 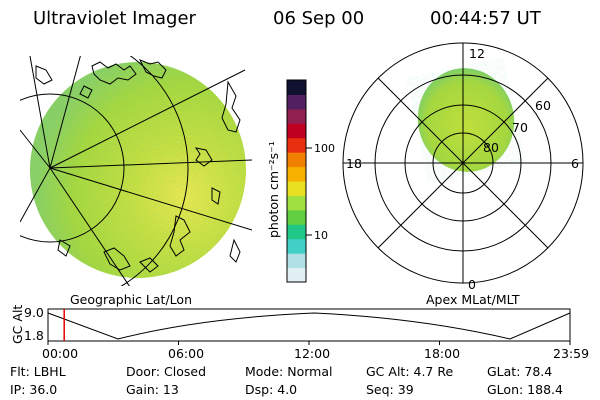 I want to click on timeline-xtick-3: 18:00, so click(x=442, y=353).